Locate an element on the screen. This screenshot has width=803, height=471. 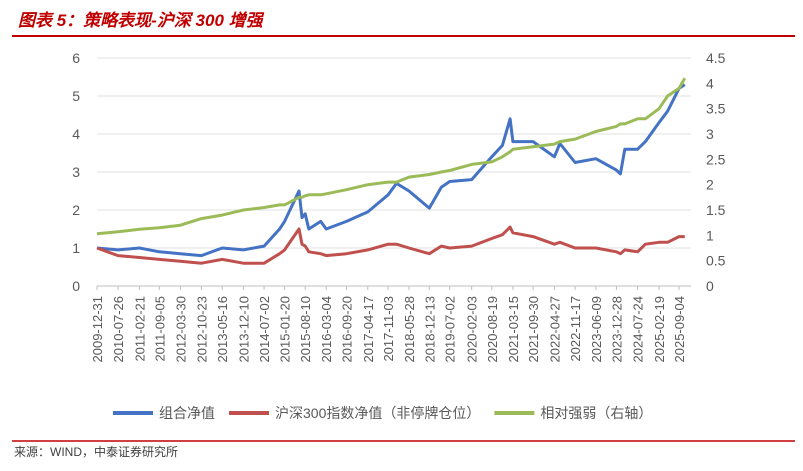
x-tick-label: 2020-08-19 is located at coordinates (492, 329).